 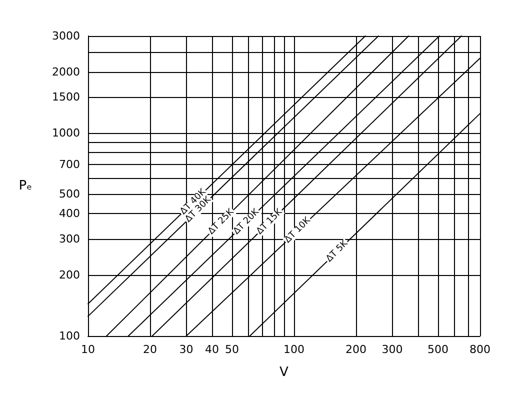 I want to click on y-tick-label: 300, so click(x=69, y=239).